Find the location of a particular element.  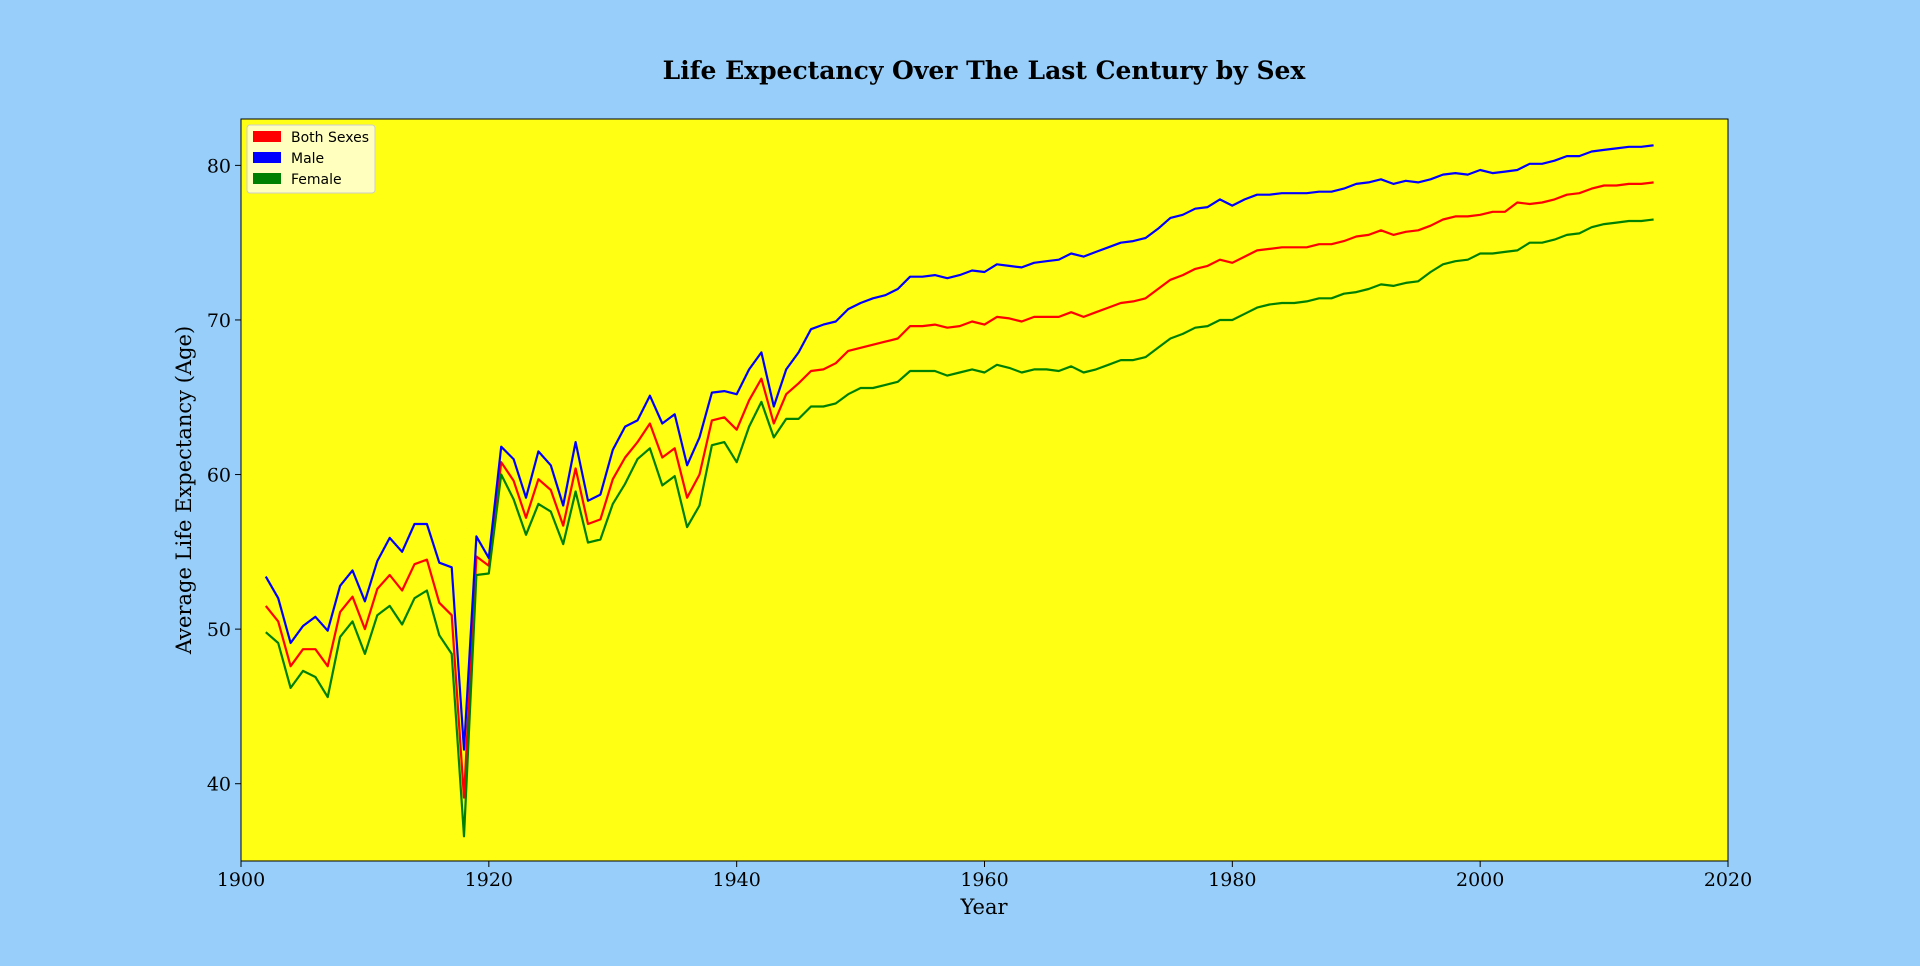

legend-label-2: Female is located at coordinates (316, 180).